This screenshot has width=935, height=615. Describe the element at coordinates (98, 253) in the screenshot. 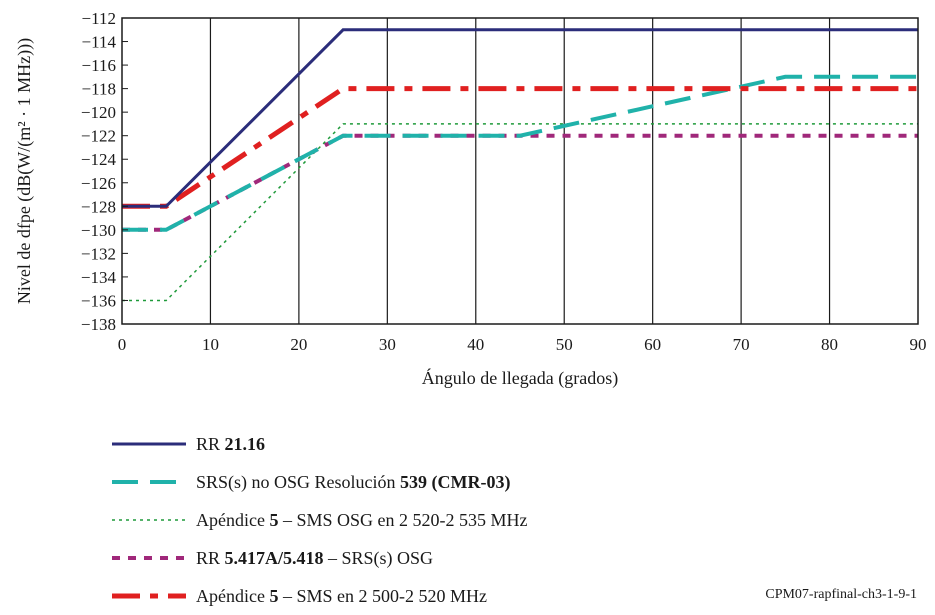

I see `y-tick-label: −132` at that location.